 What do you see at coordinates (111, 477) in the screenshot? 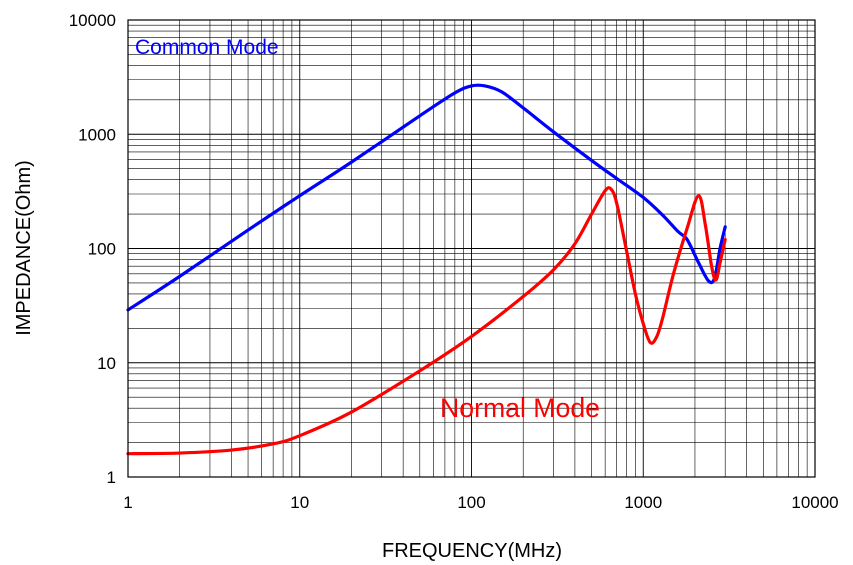
I see `y-tick-label: 1` at bounding box center [111, 477].